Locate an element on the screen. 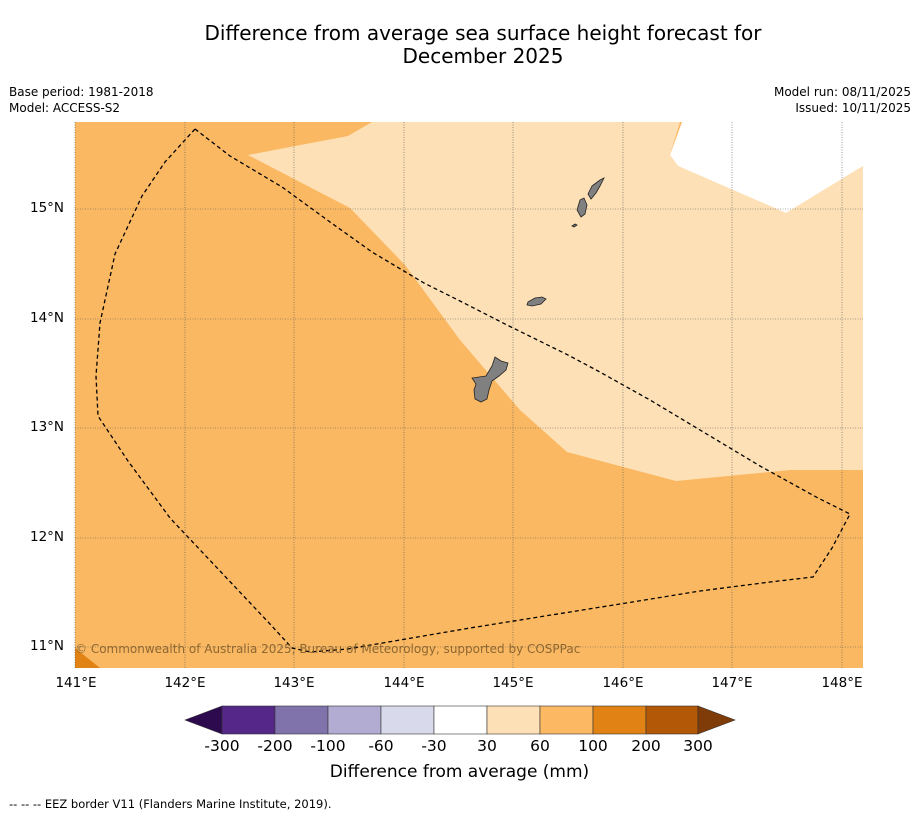 The height and width of the screenshot is (816, 919). colorbar-extend-low is located at coordinates (203, 720).